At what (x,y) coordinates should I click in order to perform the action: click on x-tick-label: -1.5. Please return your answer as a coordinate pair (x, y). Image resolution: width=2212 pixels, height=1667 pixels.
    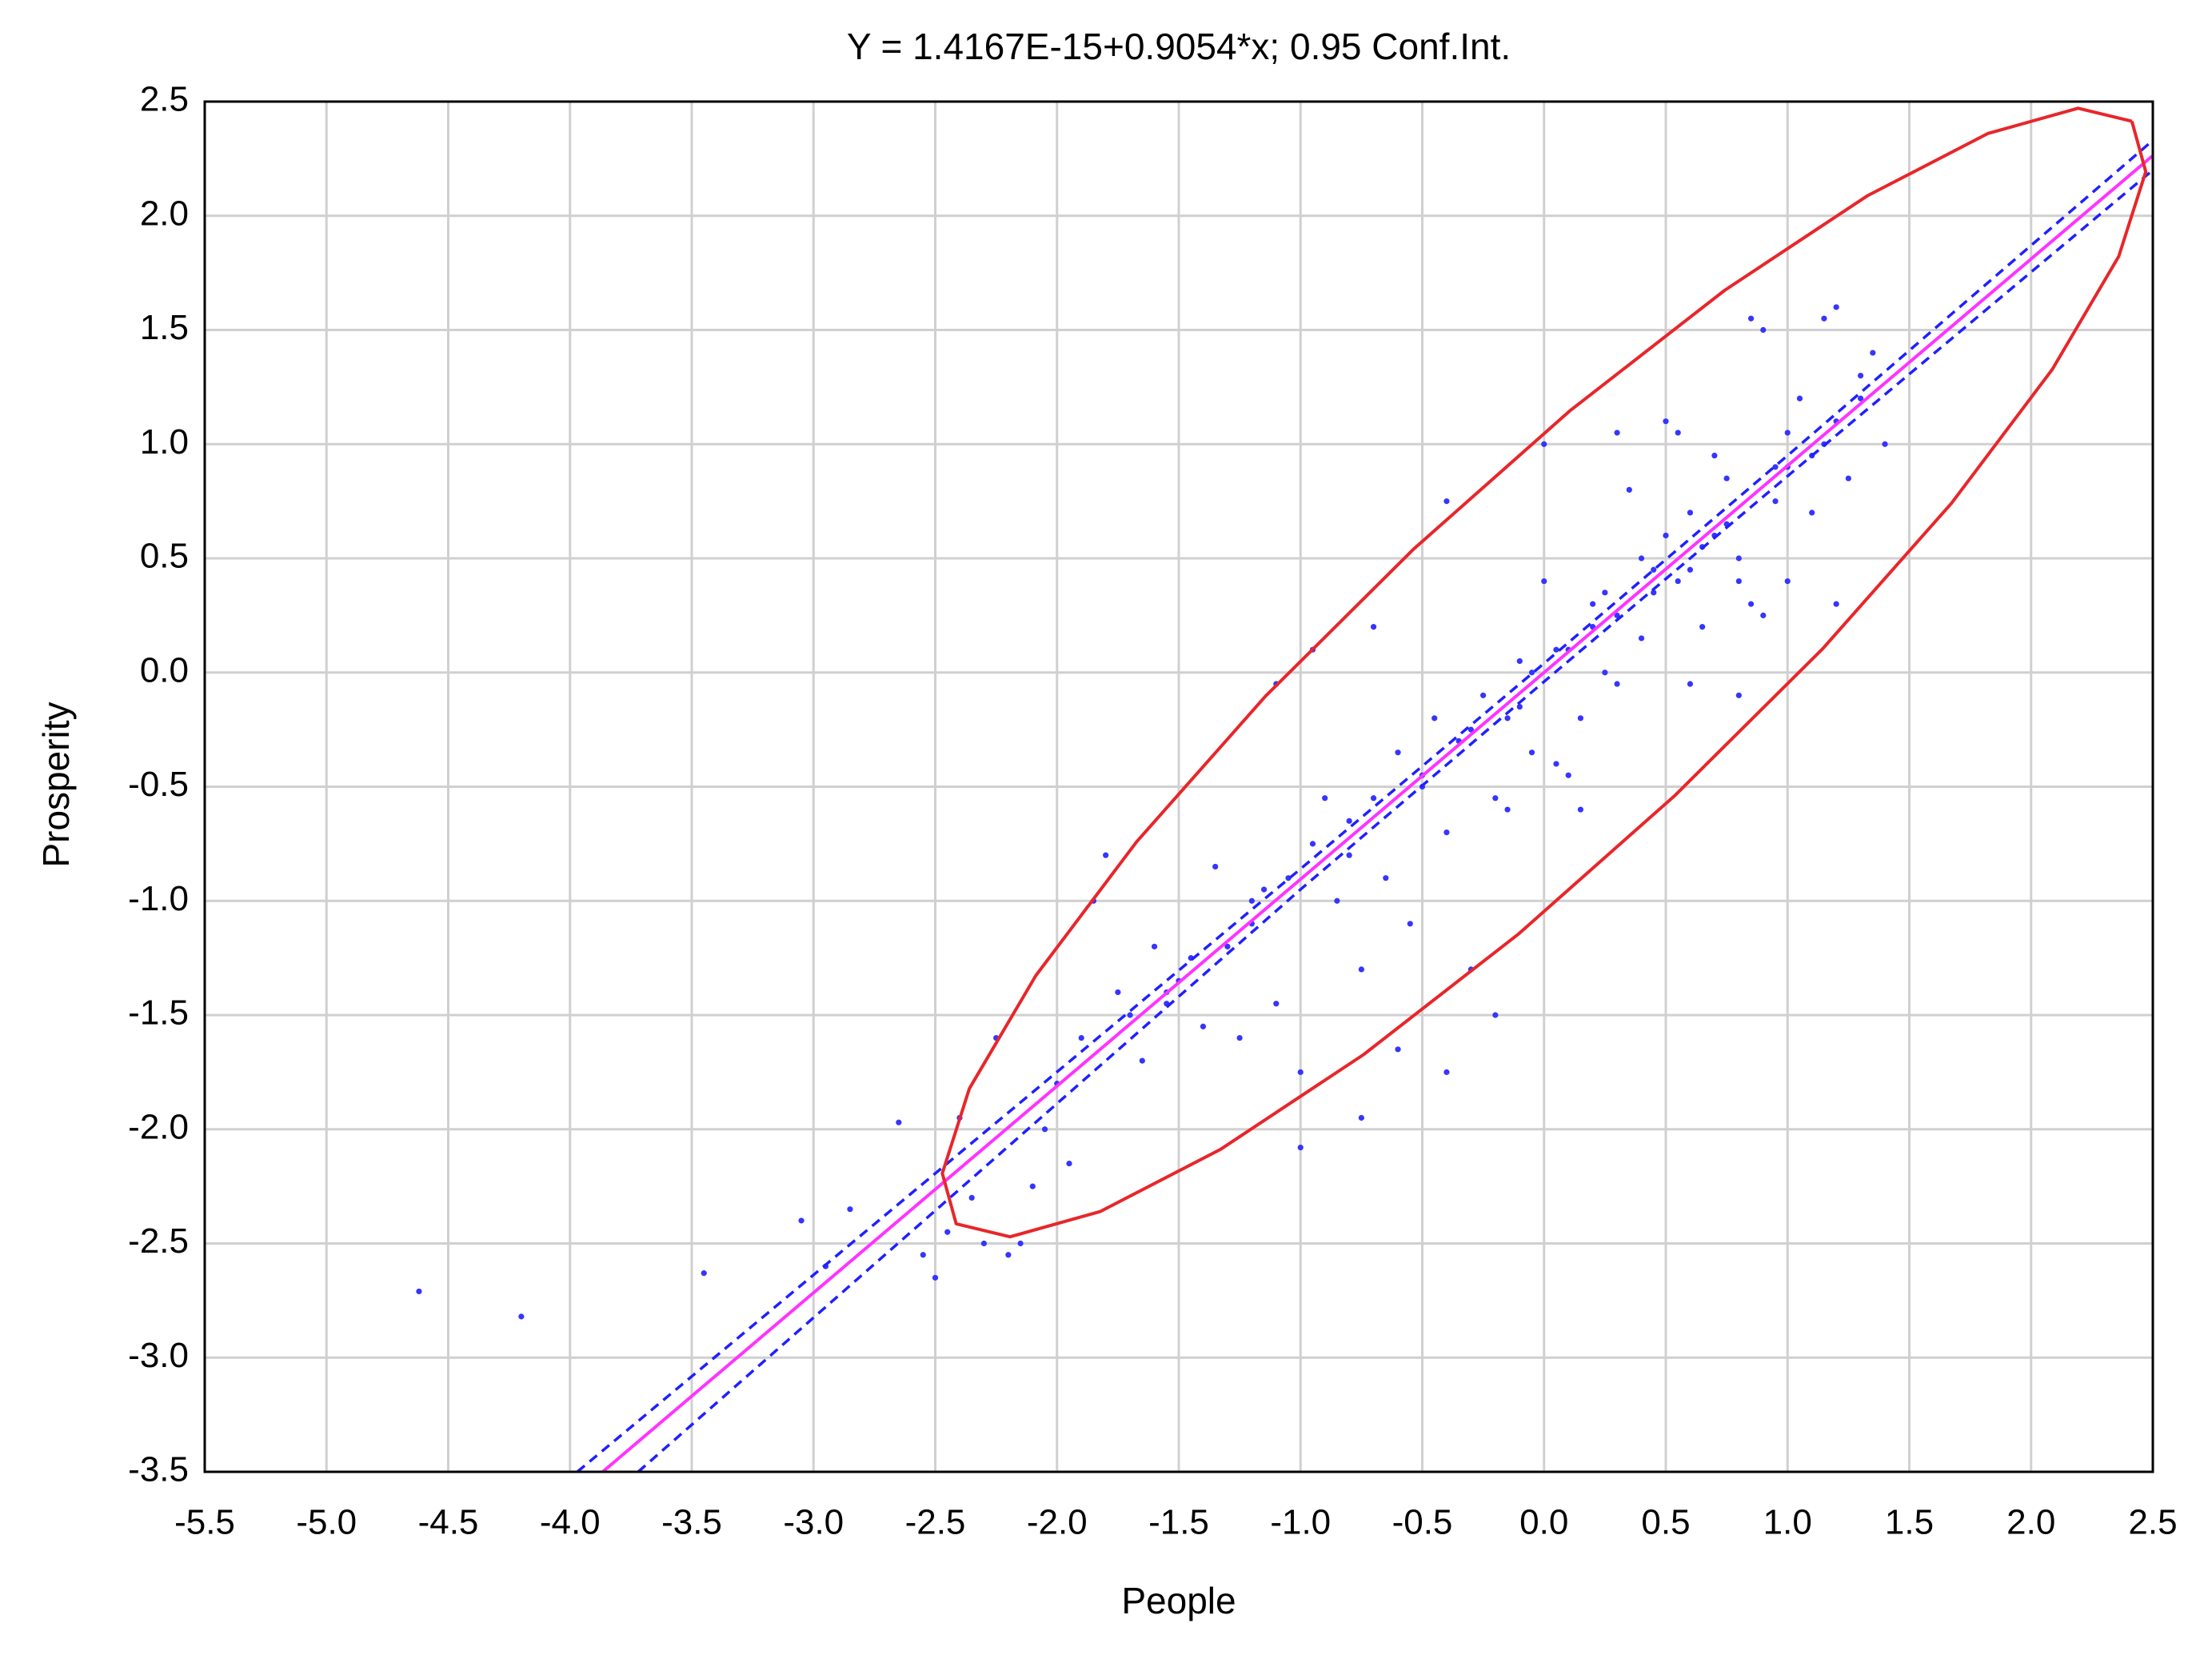
    Looking at the image, I should click on (1178, 1522).